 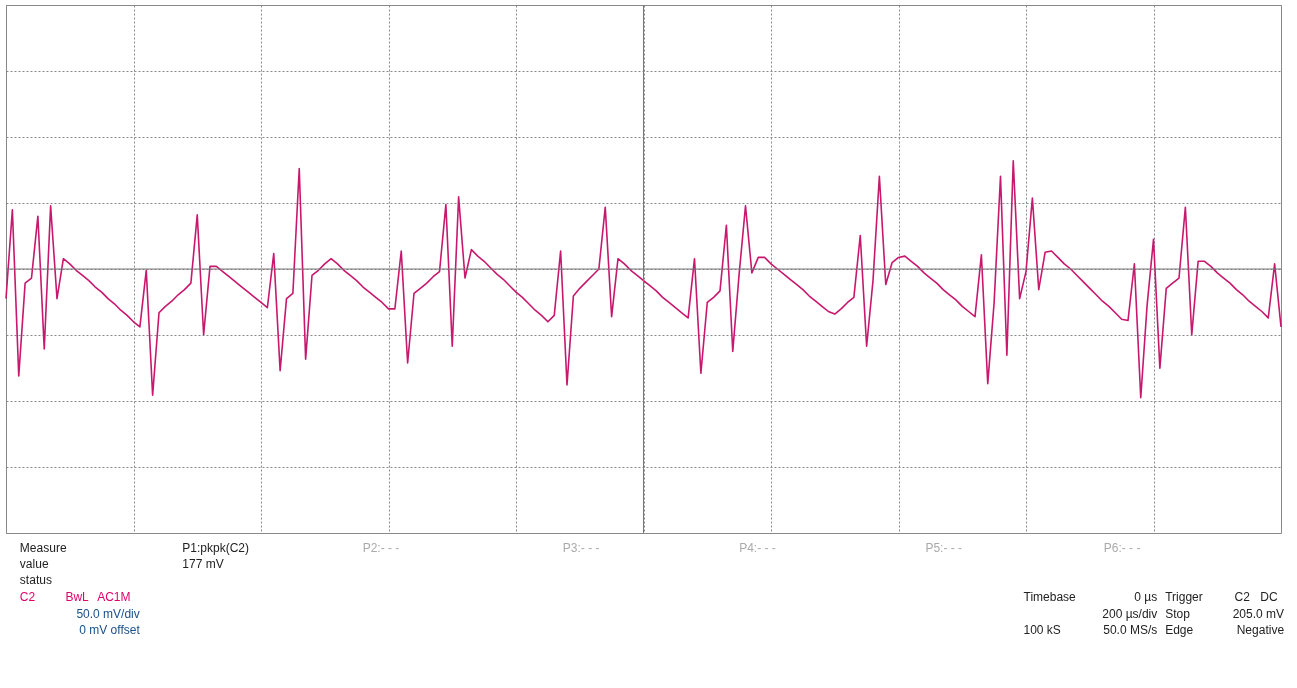 I want to click on text: value, so click(x=34, y=563).